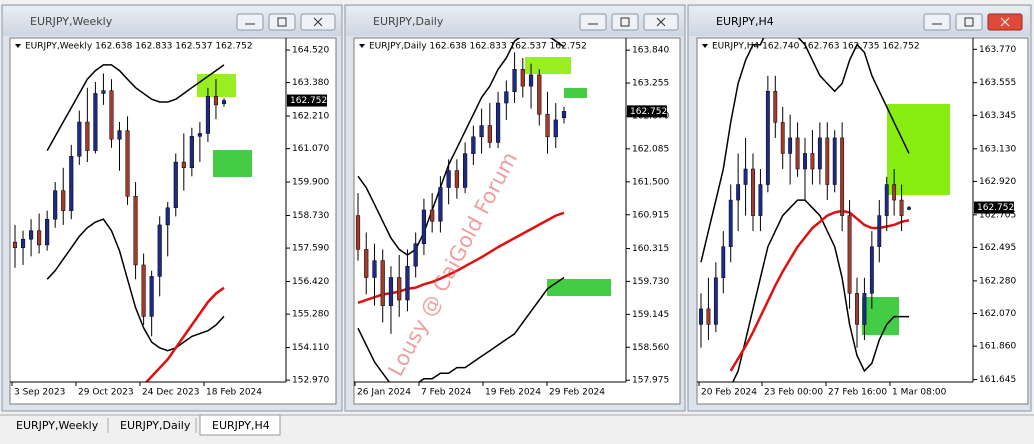 The height and width of the screenshot is (444, 1034). What do you see at coordinates (997, 116) in the screenshot?
I see `y-tick-label: 163.345` at bounding box center [997, 116].